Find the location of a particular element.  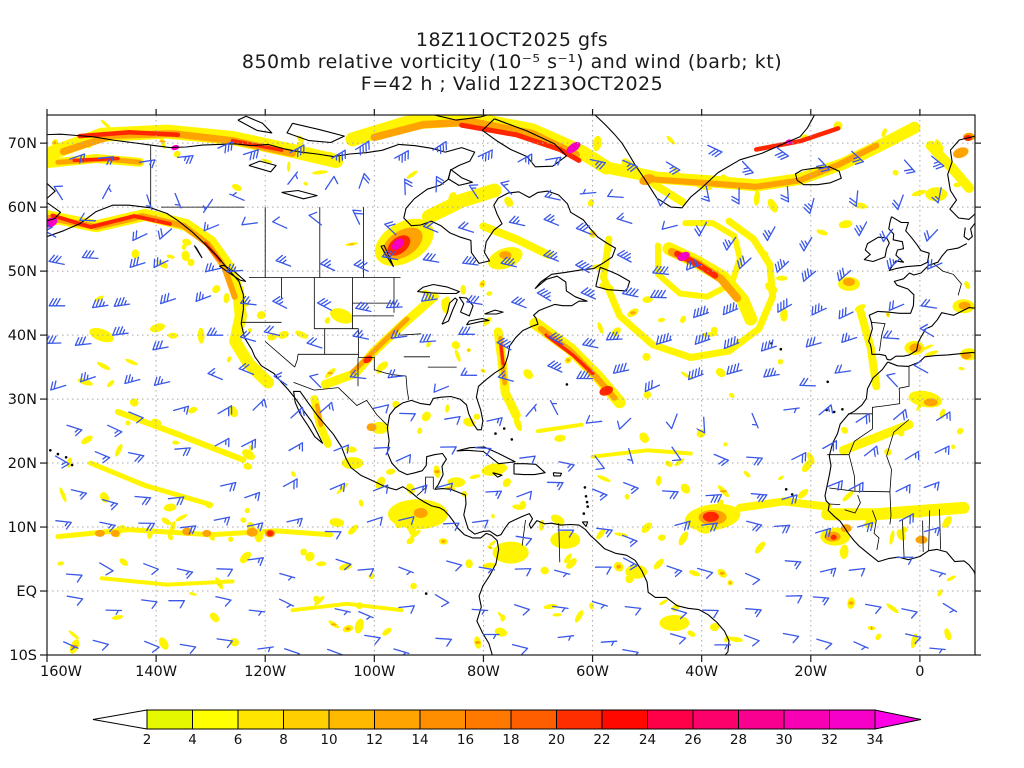

colorbar-tick-label: 16 is located at coordinates (465, 740).